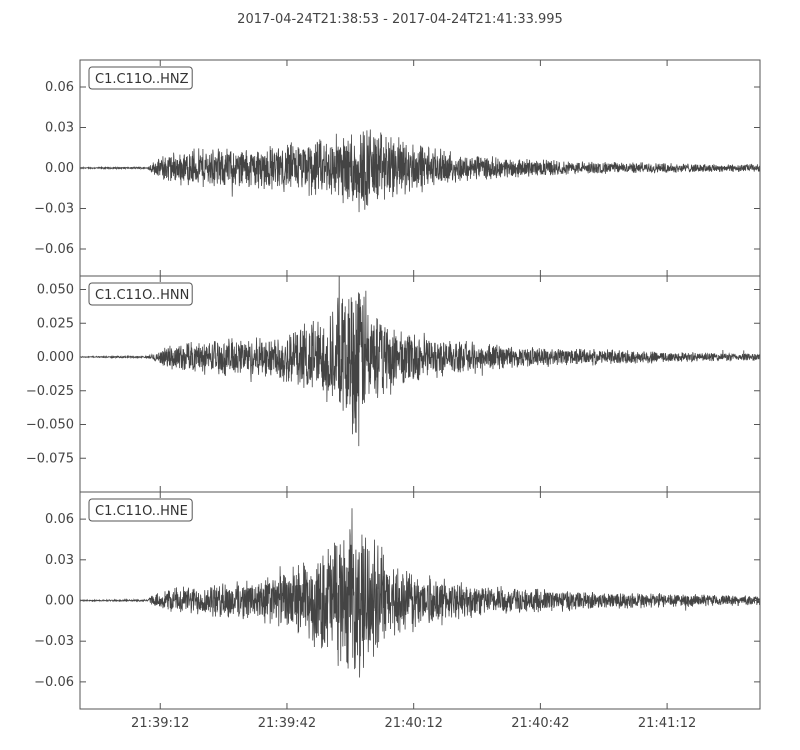 The image size is (800, 750). Describe the element at coordinates (287, 723) in the screenshot. I see `x-tick-label: 21:39:42` at that location.